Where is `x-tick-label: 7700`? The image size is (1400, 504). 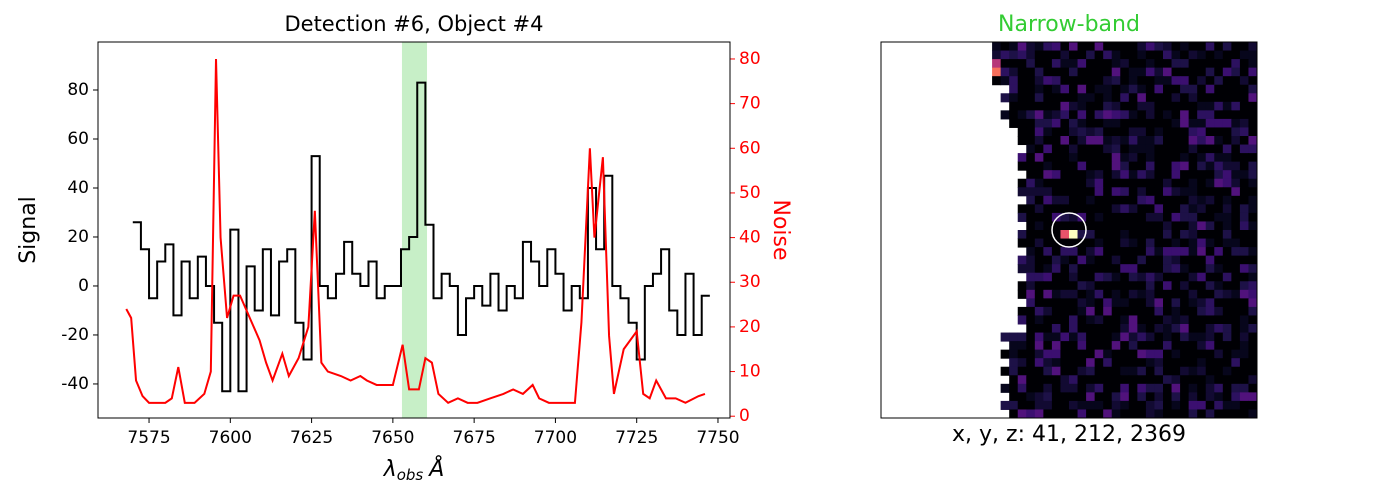
x-tick-label: 7700 is located at coordinates (555, 438).